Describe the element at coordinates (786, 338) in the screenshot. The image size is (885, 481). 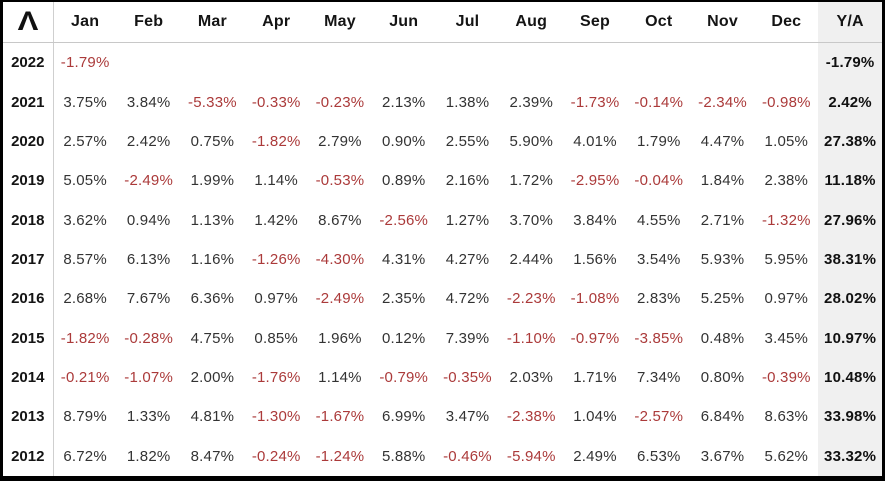
I see `return-cell-dec: 3.45%` at that location.